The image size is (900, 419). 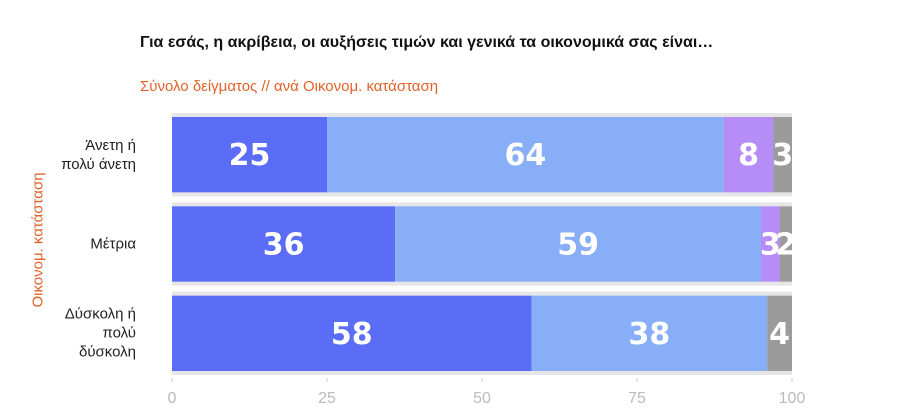 I want to click on category-label: Άνετη ή πολύ άνετη, so click(x=98, y=154).